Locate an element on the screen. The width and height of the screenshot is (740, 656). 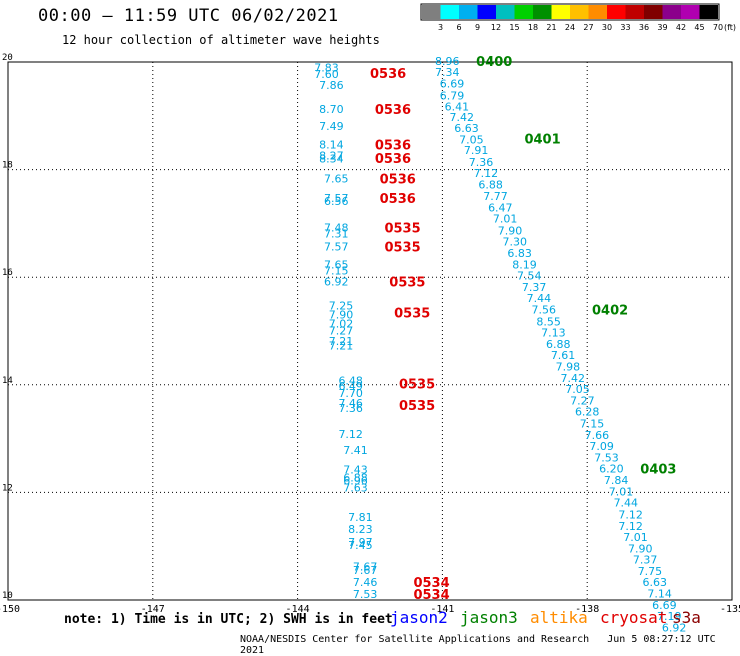
data-point-label: 7.31 is located at coordinates (336, 234).